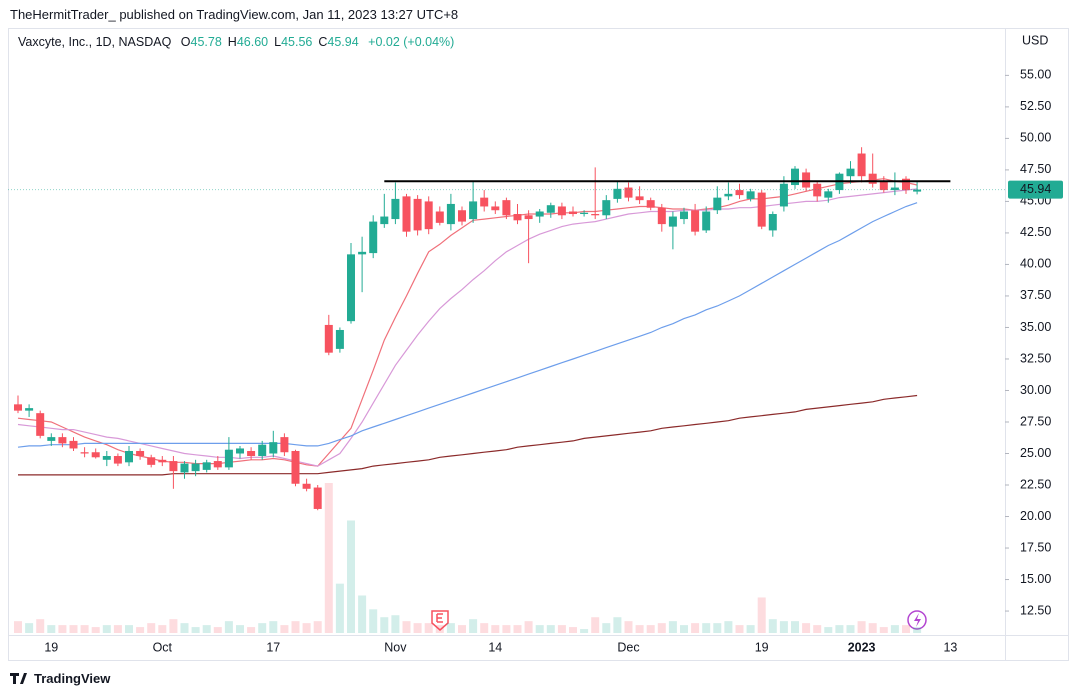 The width and height of the screenshot is (1078, 696). I want to click on ohlc-value: 46.60, so click(252, 42).